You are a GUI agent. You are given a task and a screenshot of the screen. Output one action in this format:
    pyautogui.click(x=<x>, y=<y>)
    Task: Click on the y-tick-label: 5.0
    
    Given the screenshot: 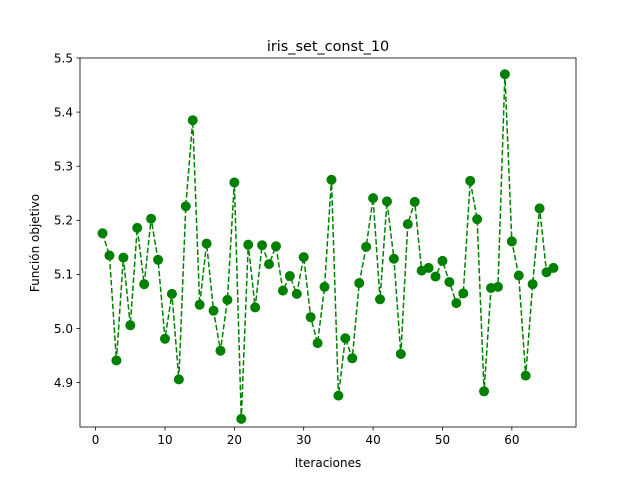 What is the action you would take?
    pyautogui.click(x=63, y=329)
    